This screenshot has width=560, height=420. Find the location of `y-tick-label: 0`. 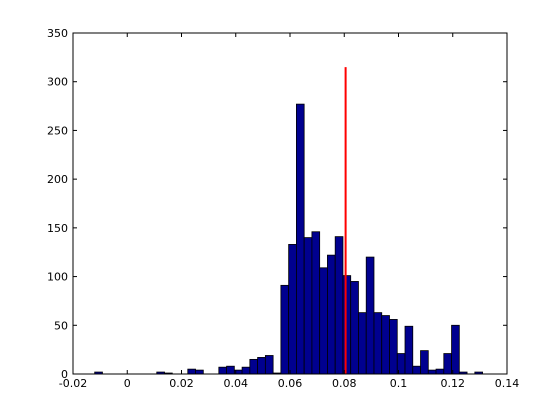

y-tick-label: 0 is located at coordinates (64, 374).